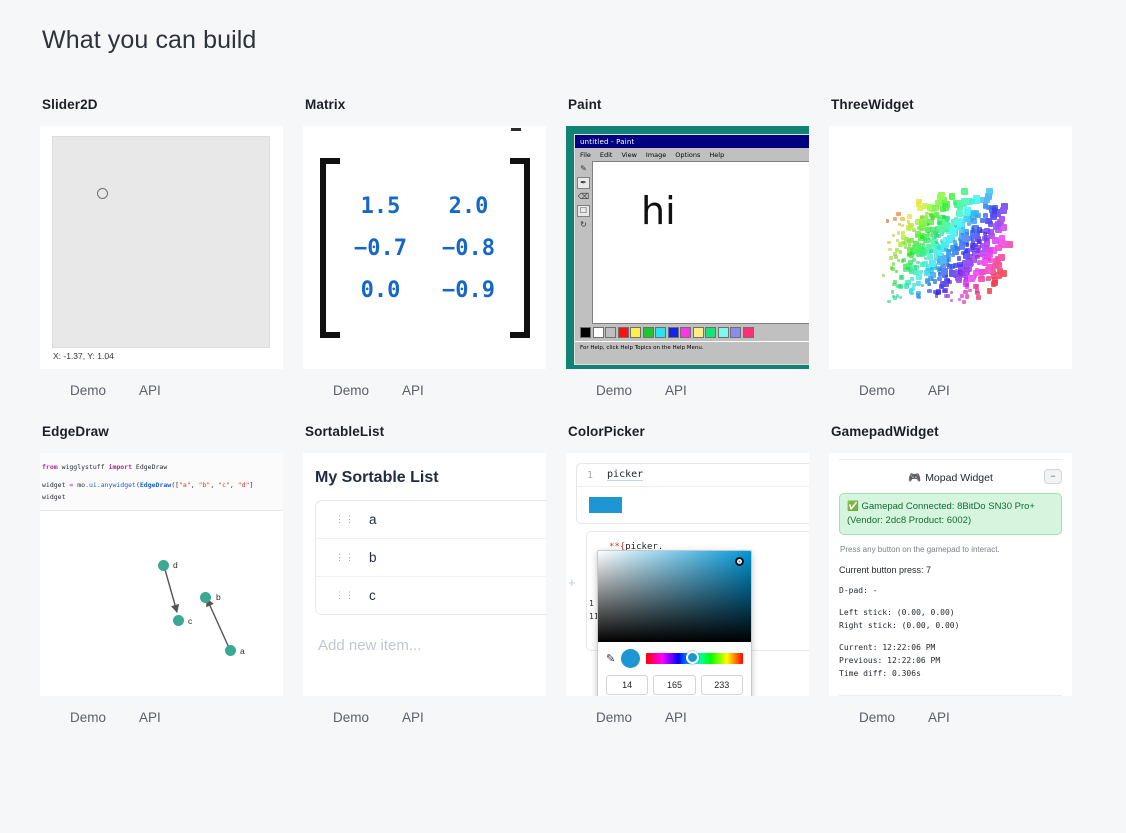  I want to click on color-swatch, so click(605, 505).